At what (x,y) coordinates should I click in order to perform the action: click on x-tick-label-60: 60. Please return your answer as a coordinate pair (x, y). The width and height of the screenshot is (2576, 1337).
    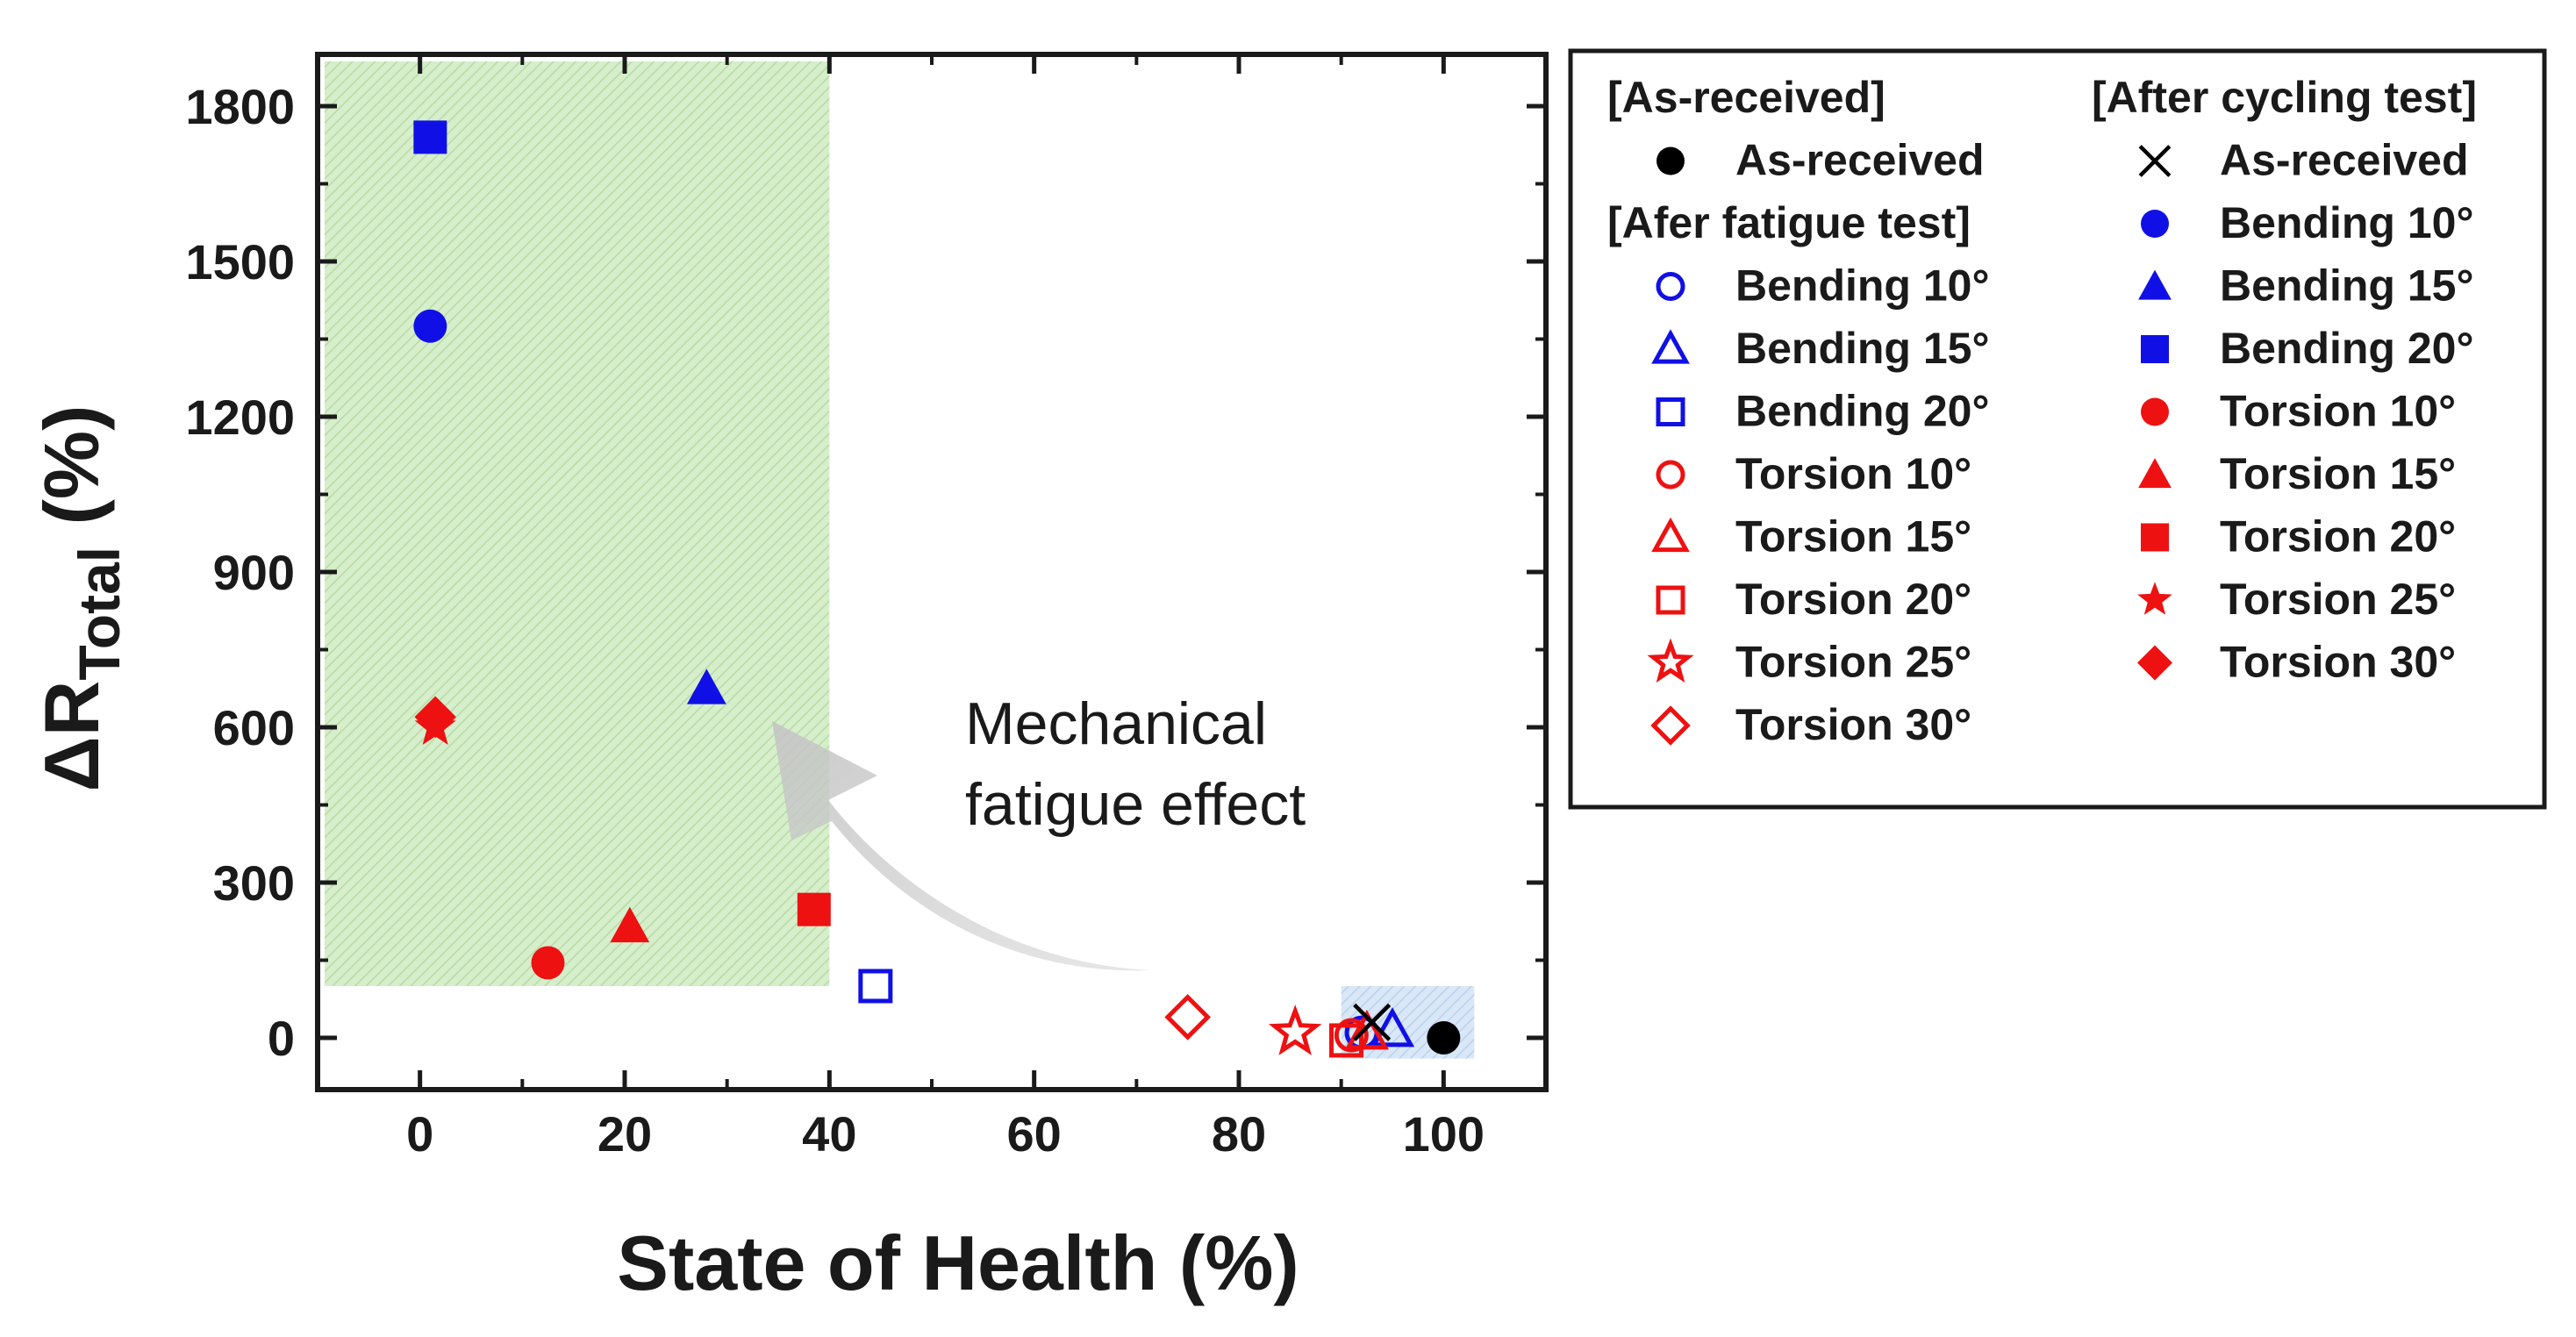
    Looking at the image, I should click on (1034, 1134).